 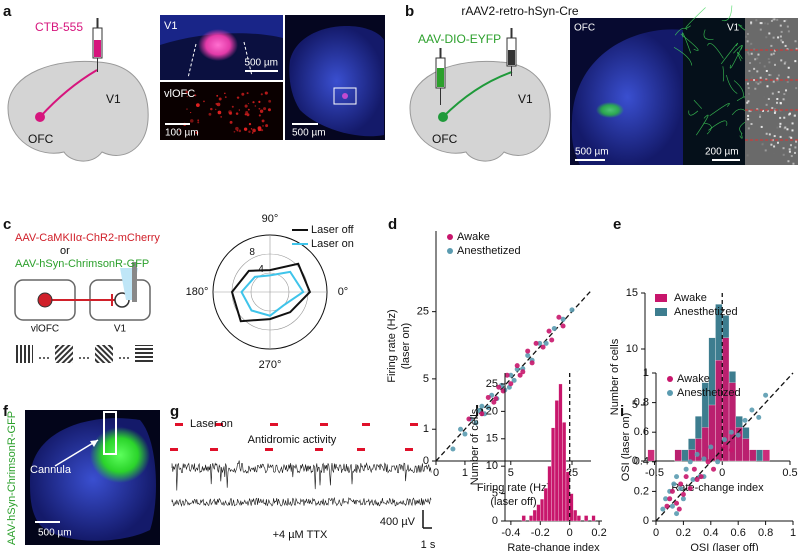 I want to click on legend-swatch, so click(x=661, y=312).